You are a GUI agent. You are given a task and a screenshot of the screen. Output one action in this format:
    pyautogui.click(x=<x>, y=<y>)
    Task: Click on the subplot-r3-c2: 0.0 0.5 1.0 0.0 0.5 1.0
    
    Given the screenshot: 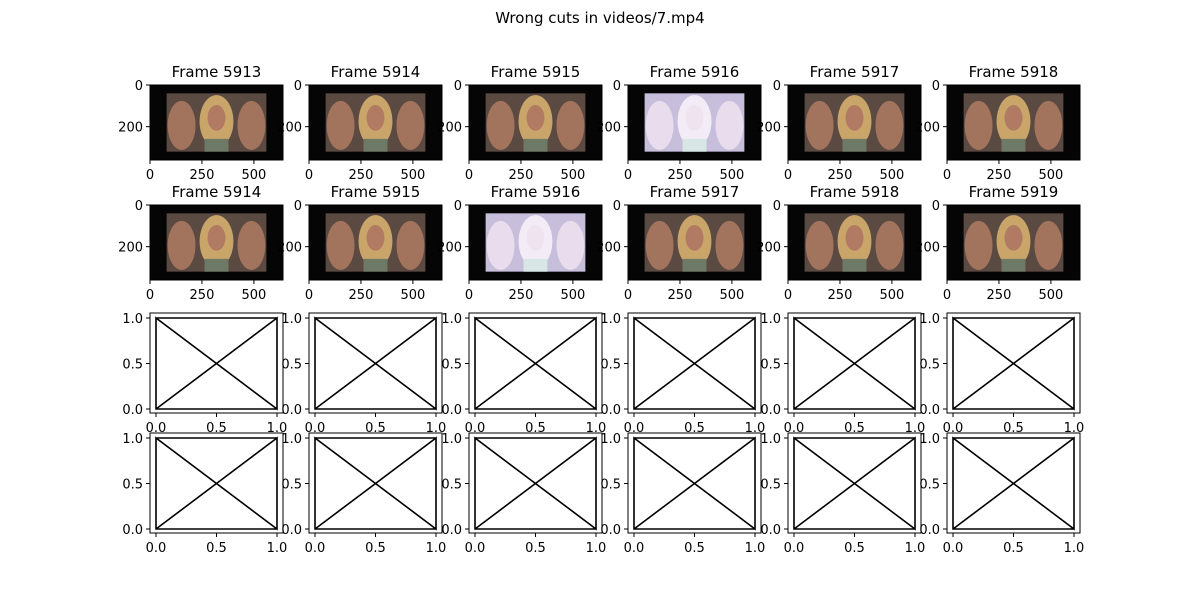 What is the action you would take?
    pyautogui.click(x=363, y=374)
    